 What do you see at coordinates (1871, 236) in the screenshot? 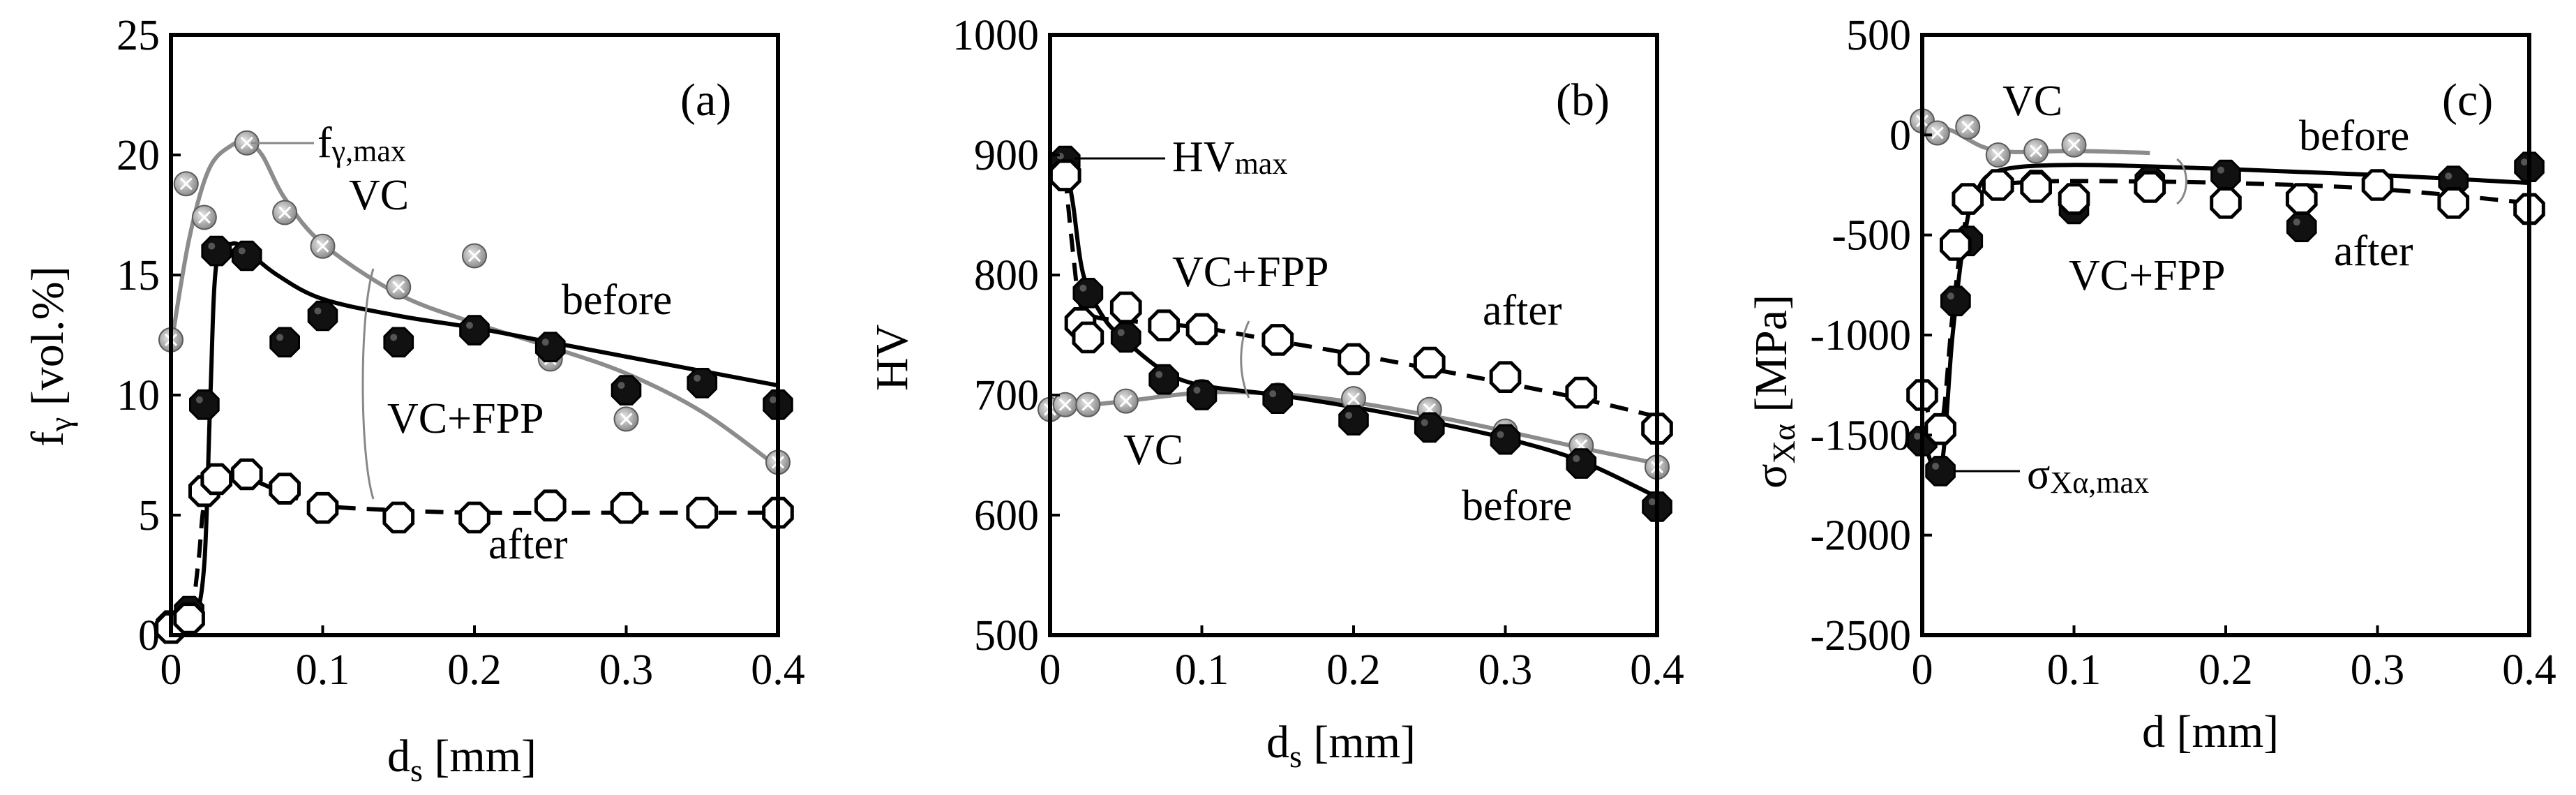
I see `panel-c-ytick-label: -500` at bounding box center [1871, 236].